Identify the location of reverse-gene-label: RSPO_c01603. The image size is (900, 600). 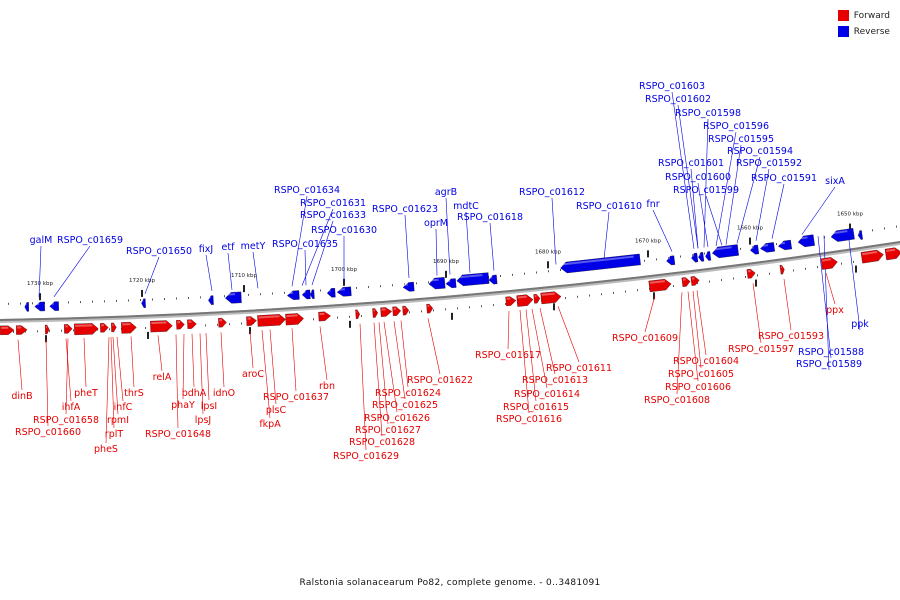
(672, 86).